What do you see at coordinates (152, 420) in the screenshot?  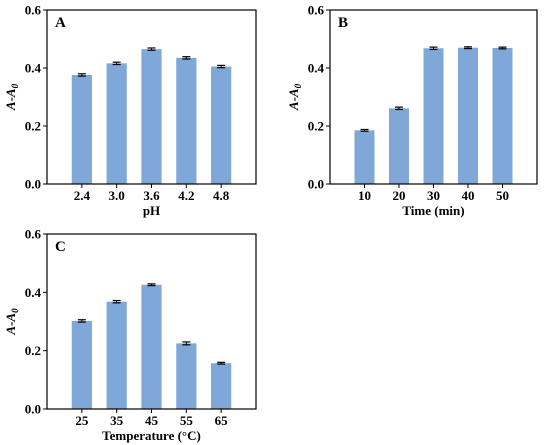 I see `x-tick-label: 45` at bounding box center [152, 420].